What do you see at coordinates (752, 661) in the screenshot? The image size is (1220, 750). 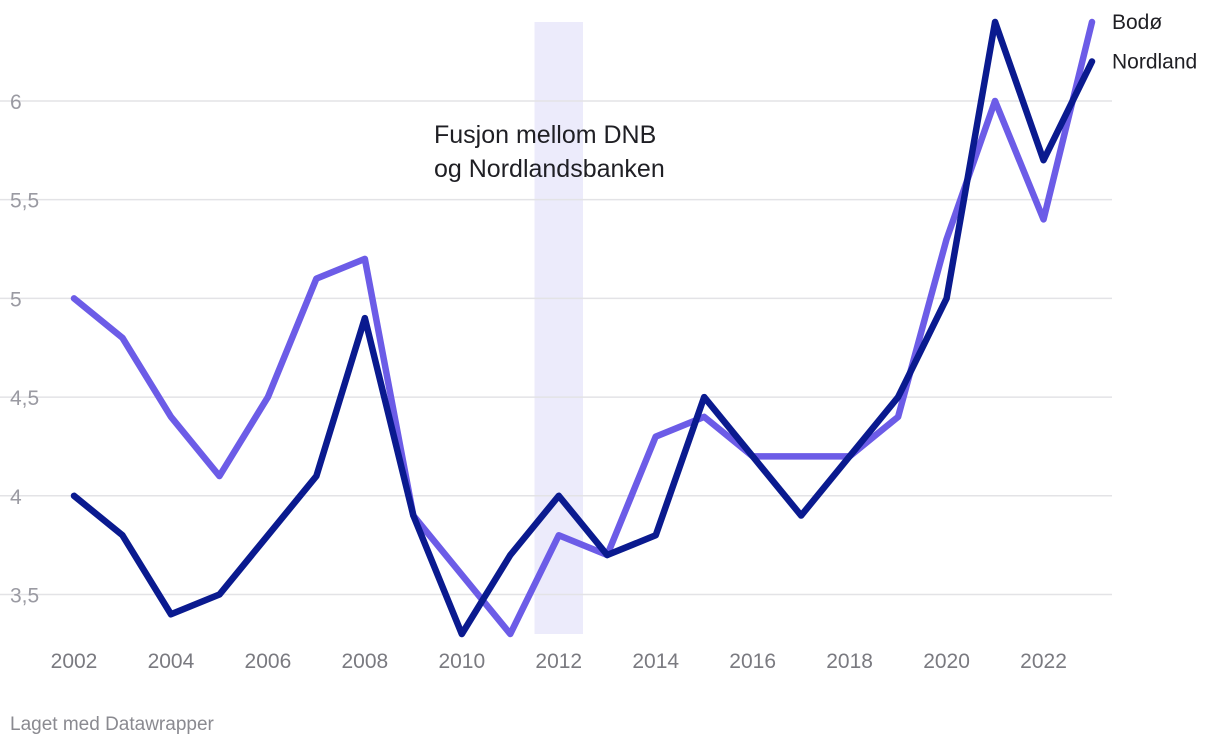 I see `x-tick-label: 2016` at bounding box center [752, 661].